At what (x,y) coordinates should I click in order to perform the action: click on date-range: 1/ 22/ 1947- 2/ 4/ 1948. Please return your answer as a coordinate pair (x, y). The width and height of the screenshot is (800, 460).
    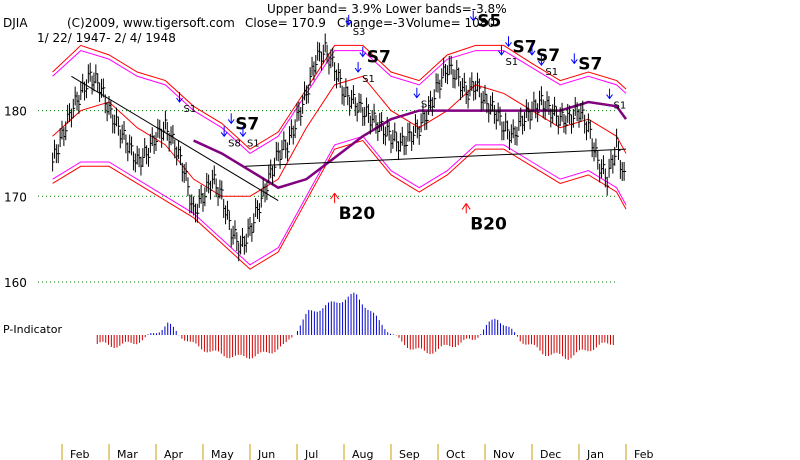
    Looking at the image, I should click on (106, 38).